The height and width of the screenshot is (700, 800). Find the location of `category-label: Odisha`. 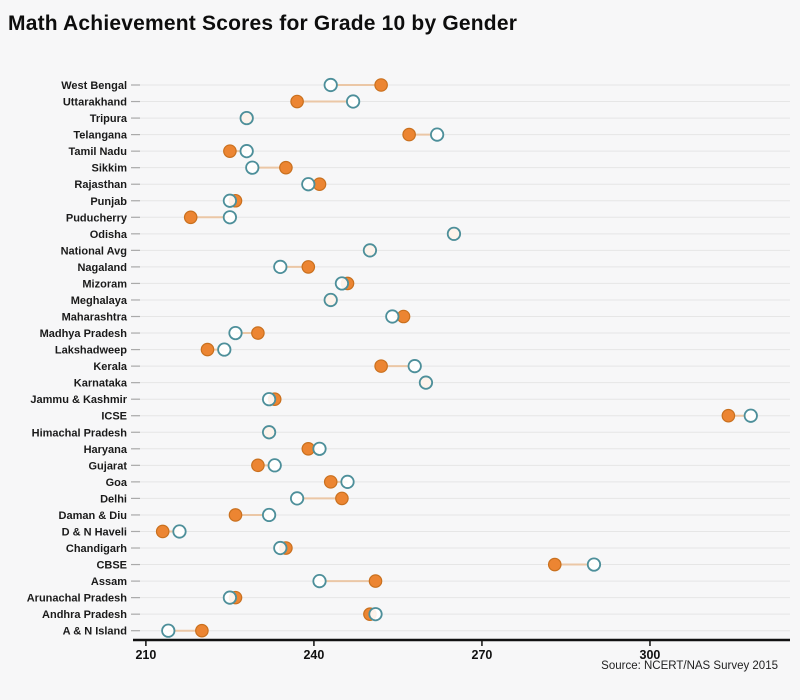

category-label: Odisha is located at coordinates (109, 235).